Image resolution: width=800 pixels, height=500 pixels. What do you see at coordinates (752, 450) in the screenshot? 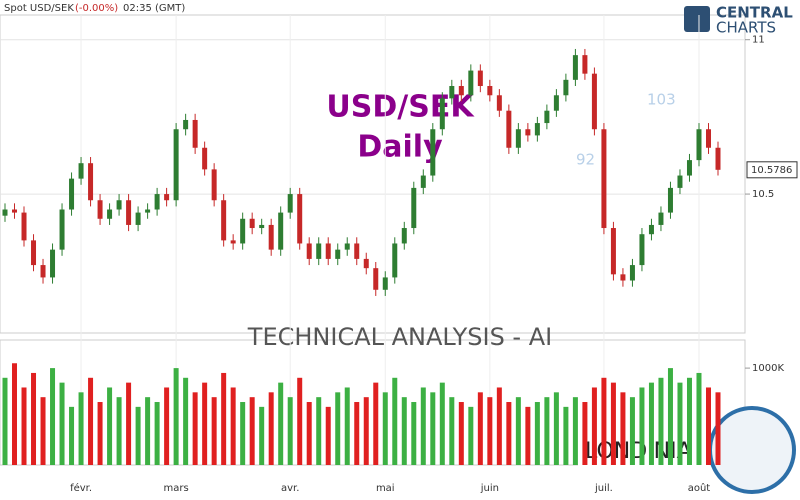
I see `avatar` at bounding box center [752, 450].